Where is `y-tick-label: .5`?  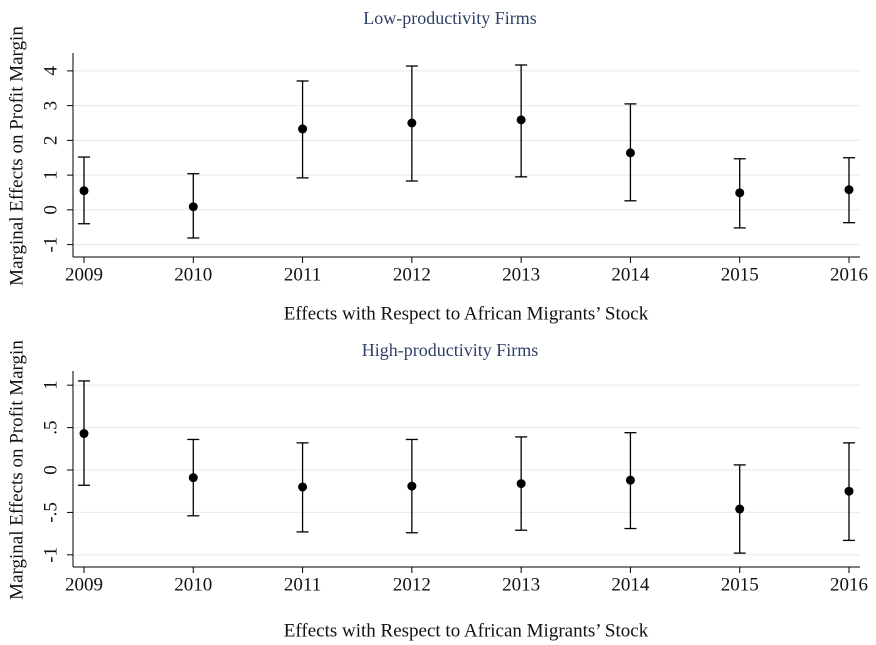
y-tick-label: .5 is located at coordinates (50, 427).